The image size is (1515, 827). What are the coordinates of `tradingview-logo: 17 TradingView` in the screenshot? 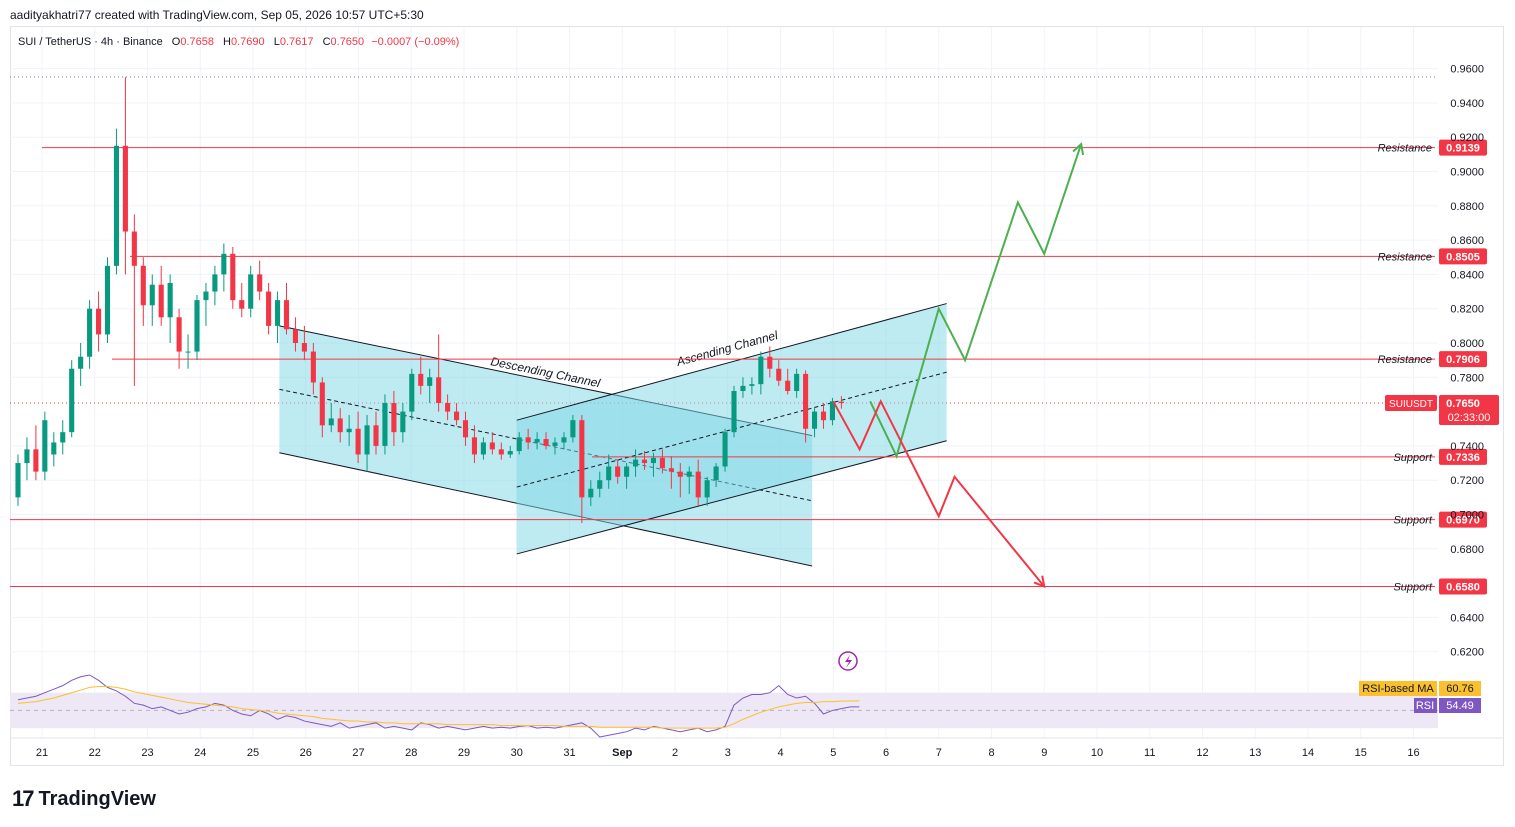 It's located at (84, 799).